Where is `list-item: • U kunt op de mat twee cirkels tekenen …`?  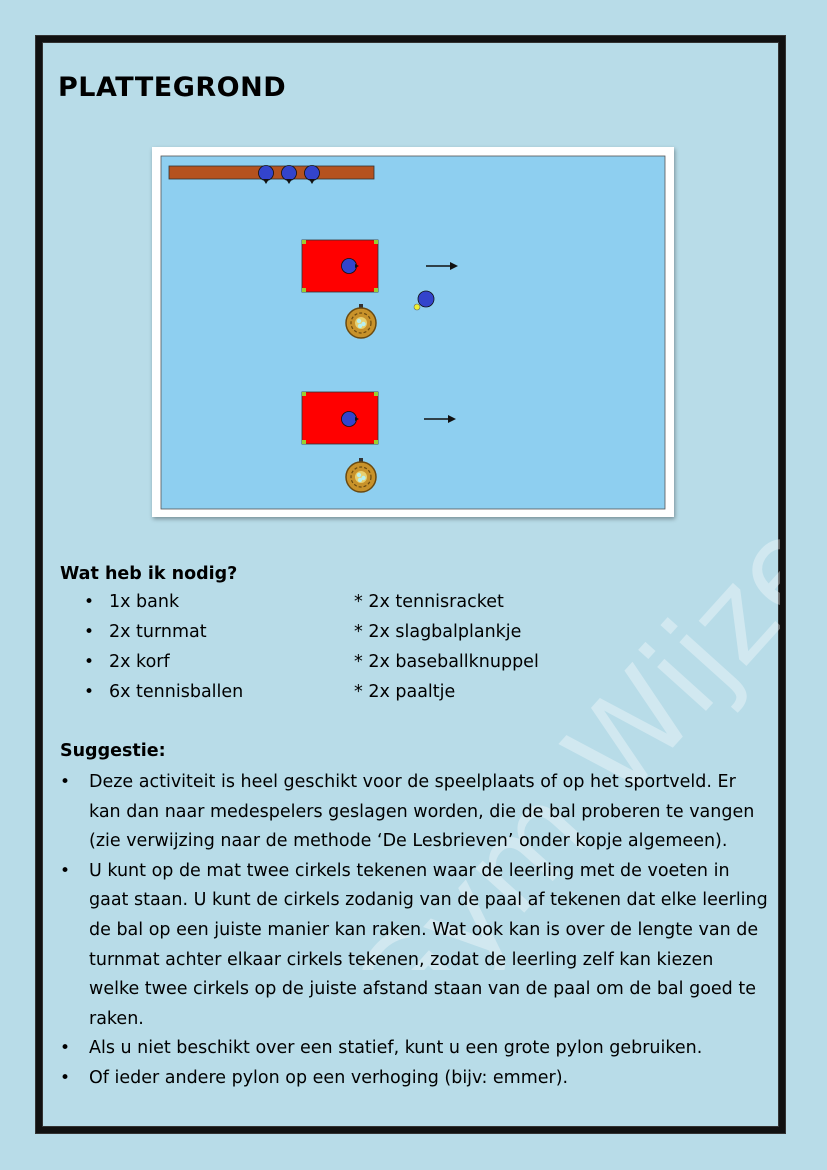
list-item: • U kunt op de mat twee cirkels tekenen … is located at coordinates (384, 946).